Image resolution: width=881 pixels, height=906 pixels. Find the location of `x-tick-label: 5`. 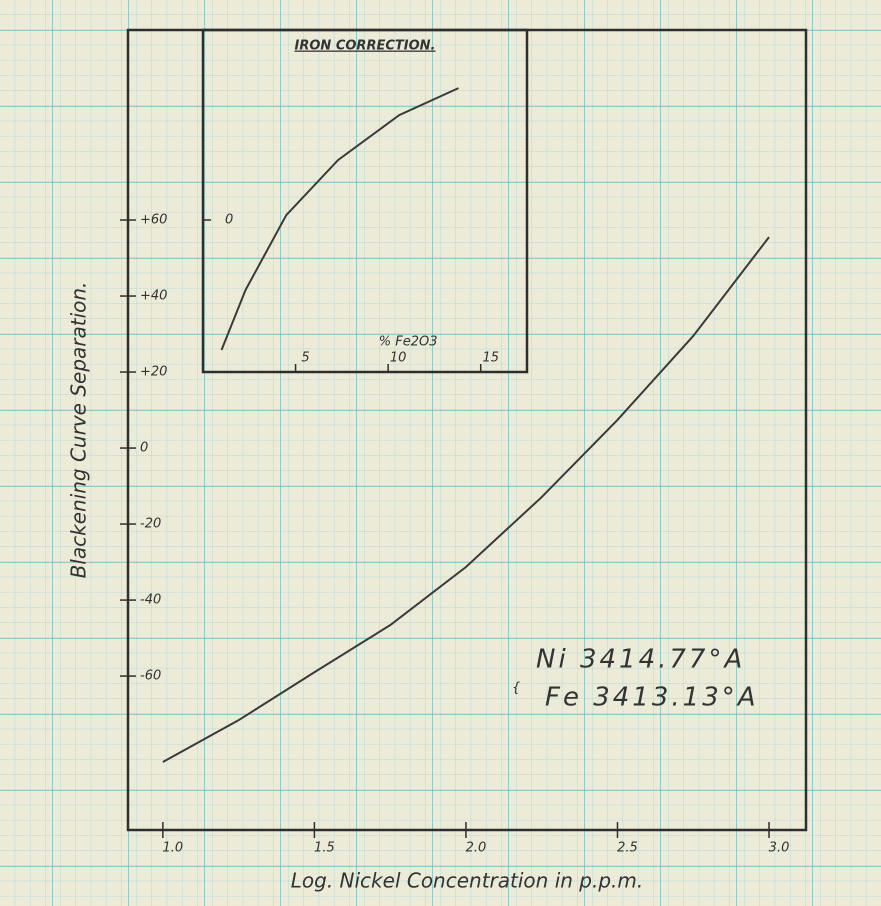

x-tick-label: 5 is located at coordinates (305, 358).